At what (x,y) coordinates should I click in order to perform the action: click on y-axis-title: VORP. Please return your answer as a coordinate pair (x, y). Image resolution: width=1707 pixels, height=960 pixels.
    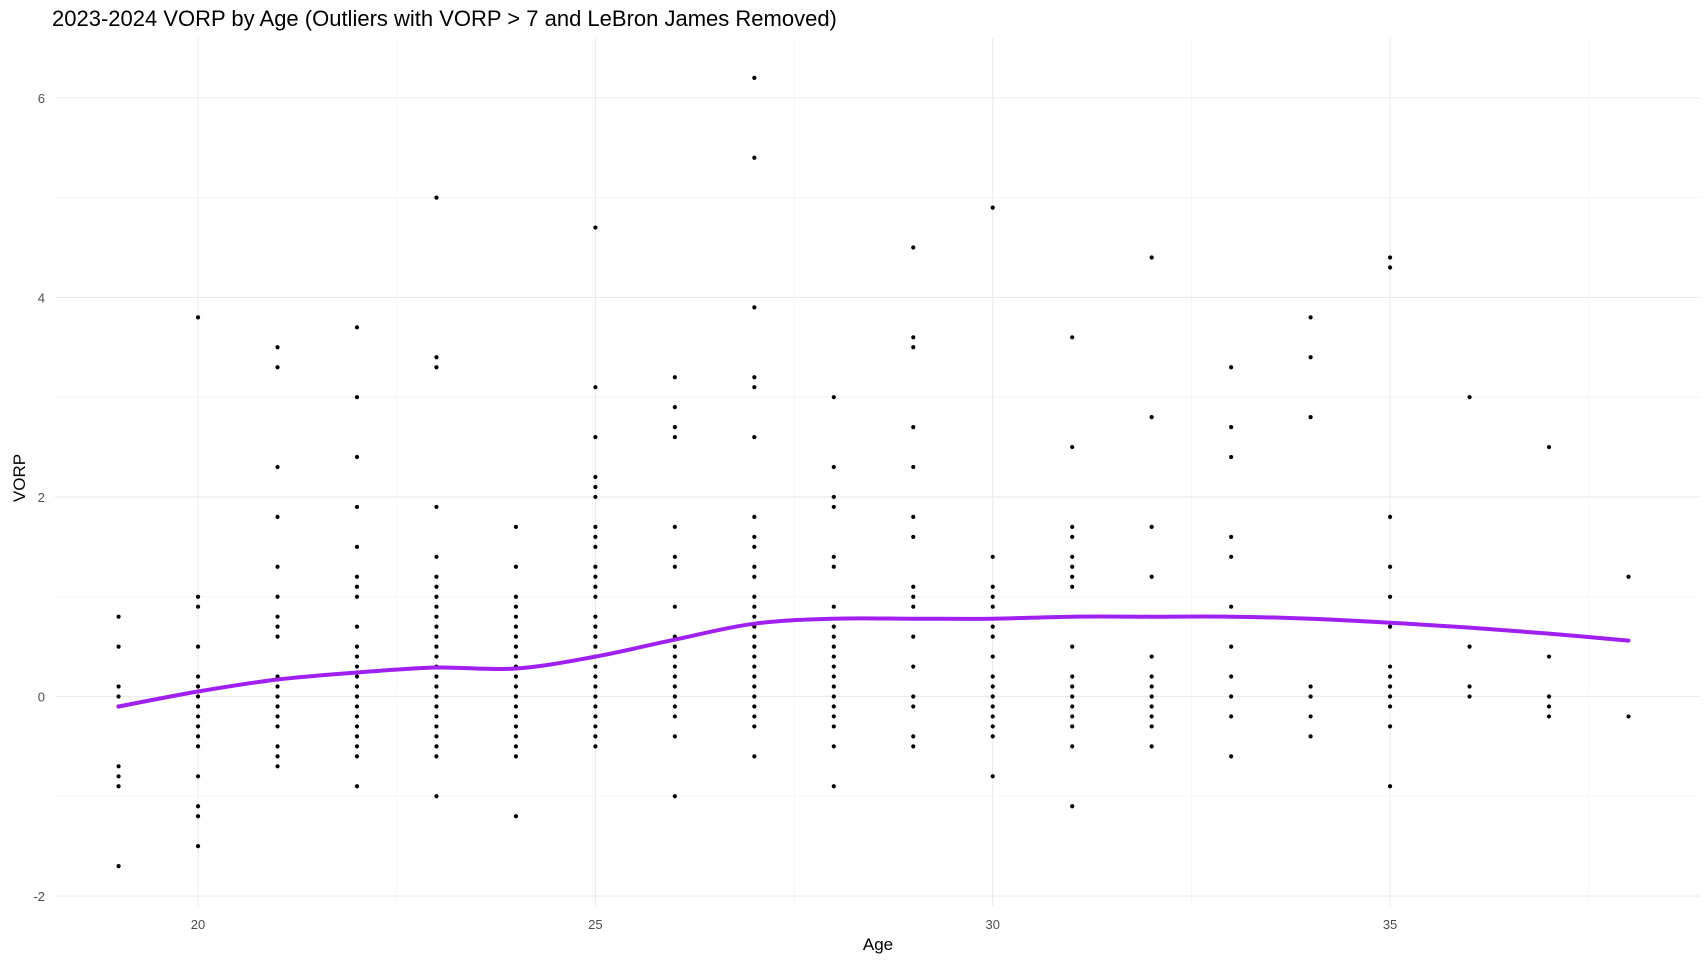
    Looking at the image, I should click on (19, 478).